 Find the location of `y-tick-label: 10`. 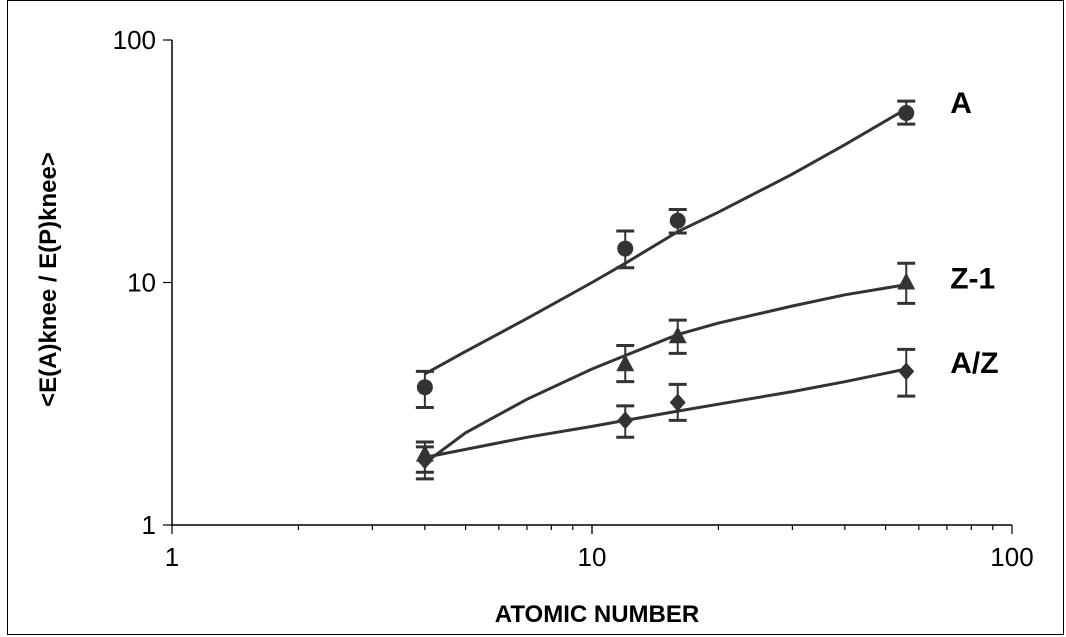

y-tick-label: 10 is located at coordinates (141, 283).